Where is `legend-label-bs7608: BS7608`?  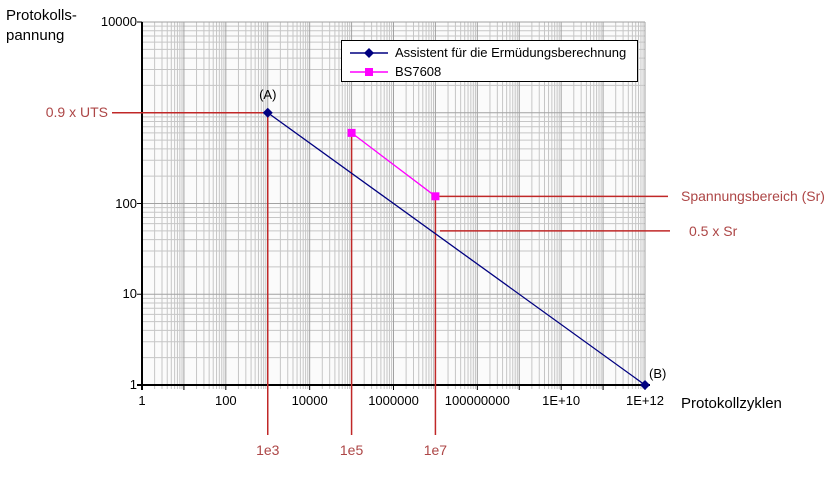
legend-label-bs7608: BS7608 is located at coordinates (418, 71).